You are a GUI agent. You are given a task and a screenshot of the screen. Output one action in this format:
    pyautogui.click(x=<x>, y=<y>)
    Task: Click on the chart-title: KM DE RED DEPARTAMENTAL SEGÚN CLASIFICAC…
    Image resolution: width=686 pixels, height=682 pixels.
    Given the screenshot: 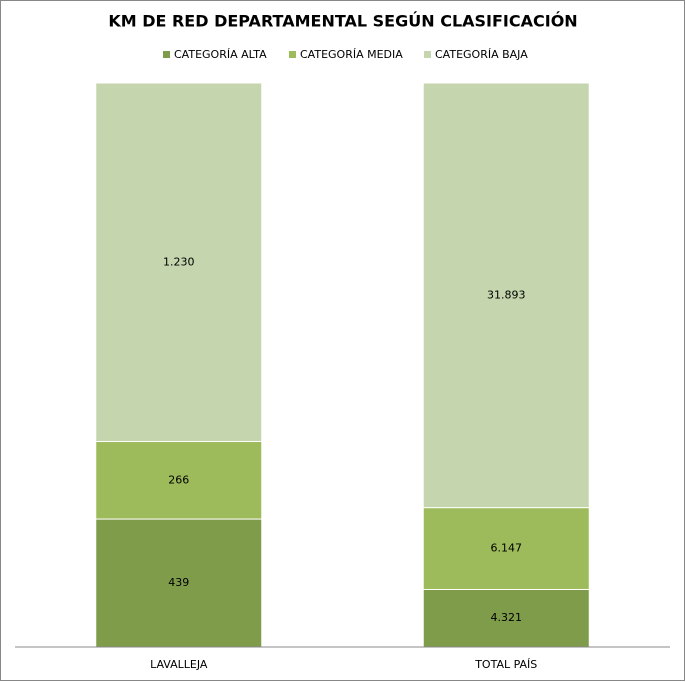 What is the action you would take?
    pyautogui.click(x=342, y=21)
    